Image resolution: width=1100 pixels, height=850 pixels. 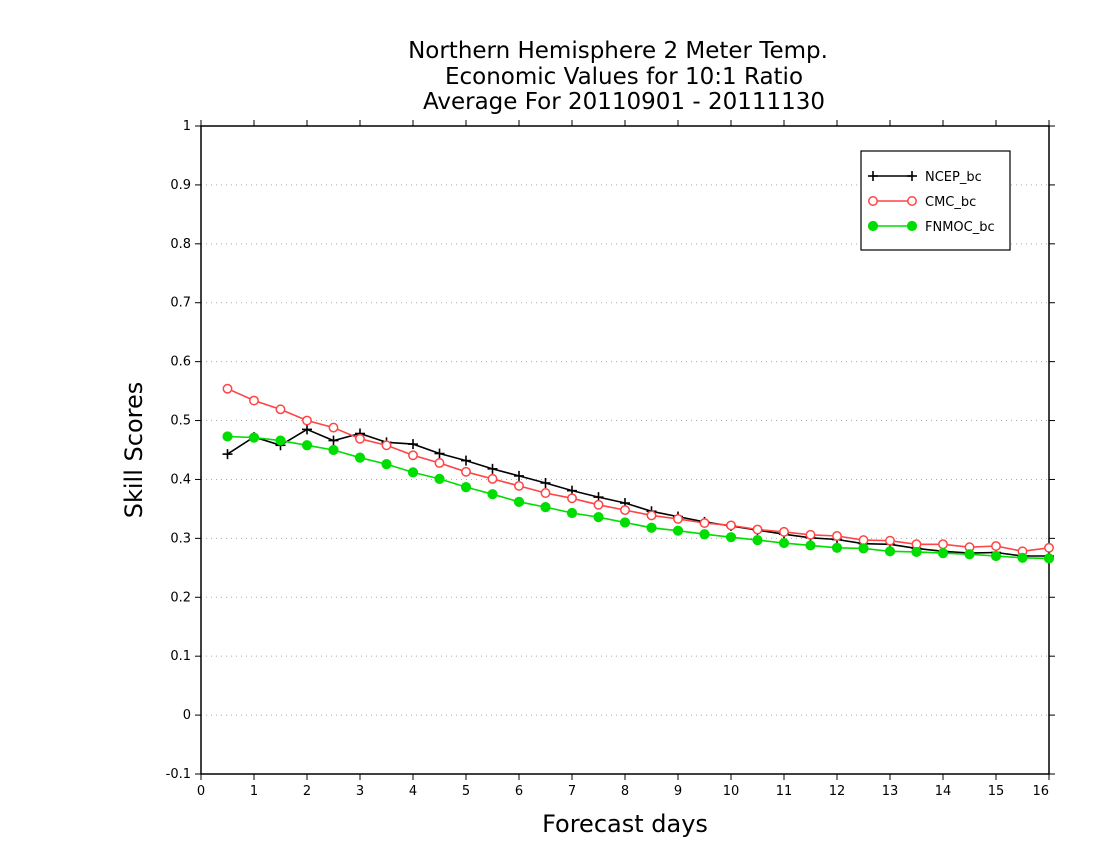 What do you see at coordinates (943, 791) in the screenshot?
I see `x-tick-label: 14` at bounding box center [943, 791].